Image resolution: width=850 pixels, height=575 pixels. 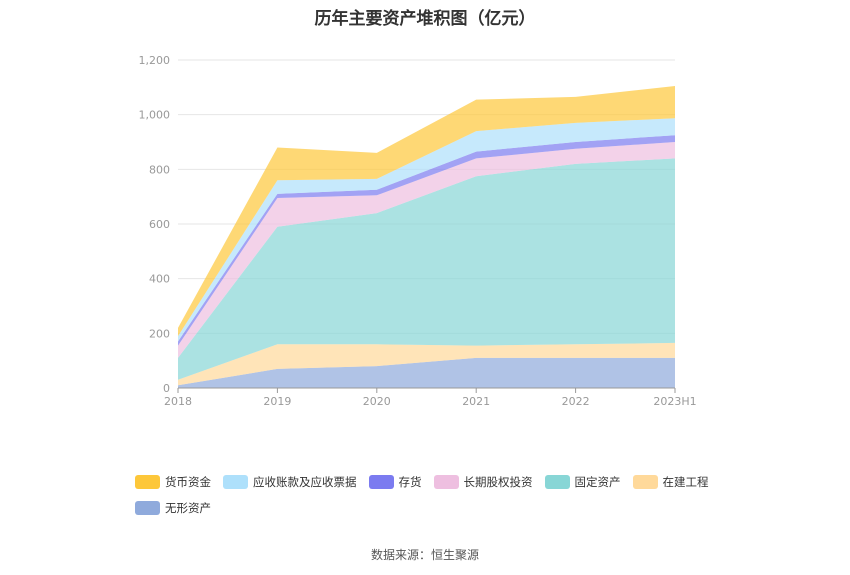 What do you see at coordinates (476, 401) in the screenshot?
I see `x-tick-label: 2021` at bounding box center [476, 401].